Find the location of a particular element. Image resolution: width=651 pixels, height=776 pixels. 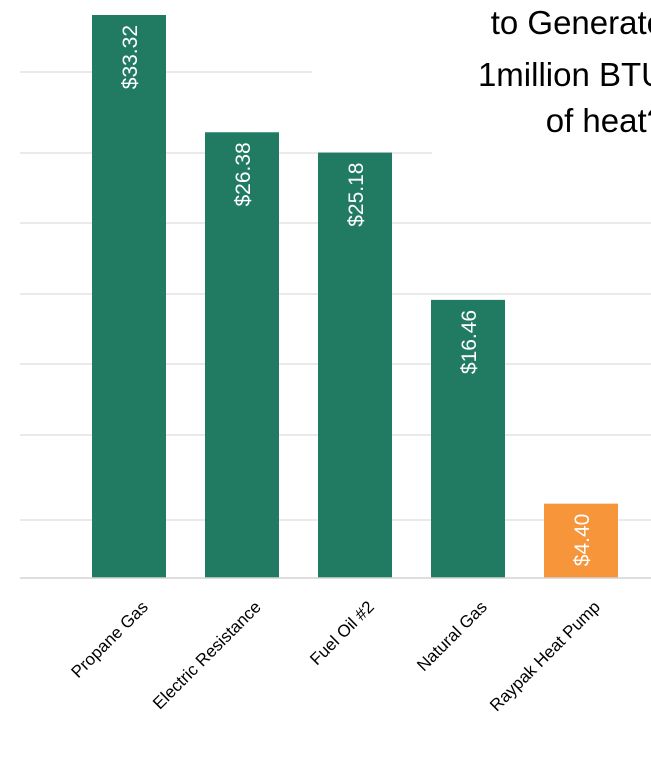

bar-value-label-1: $26.38 is located at coordinates (243, 174).